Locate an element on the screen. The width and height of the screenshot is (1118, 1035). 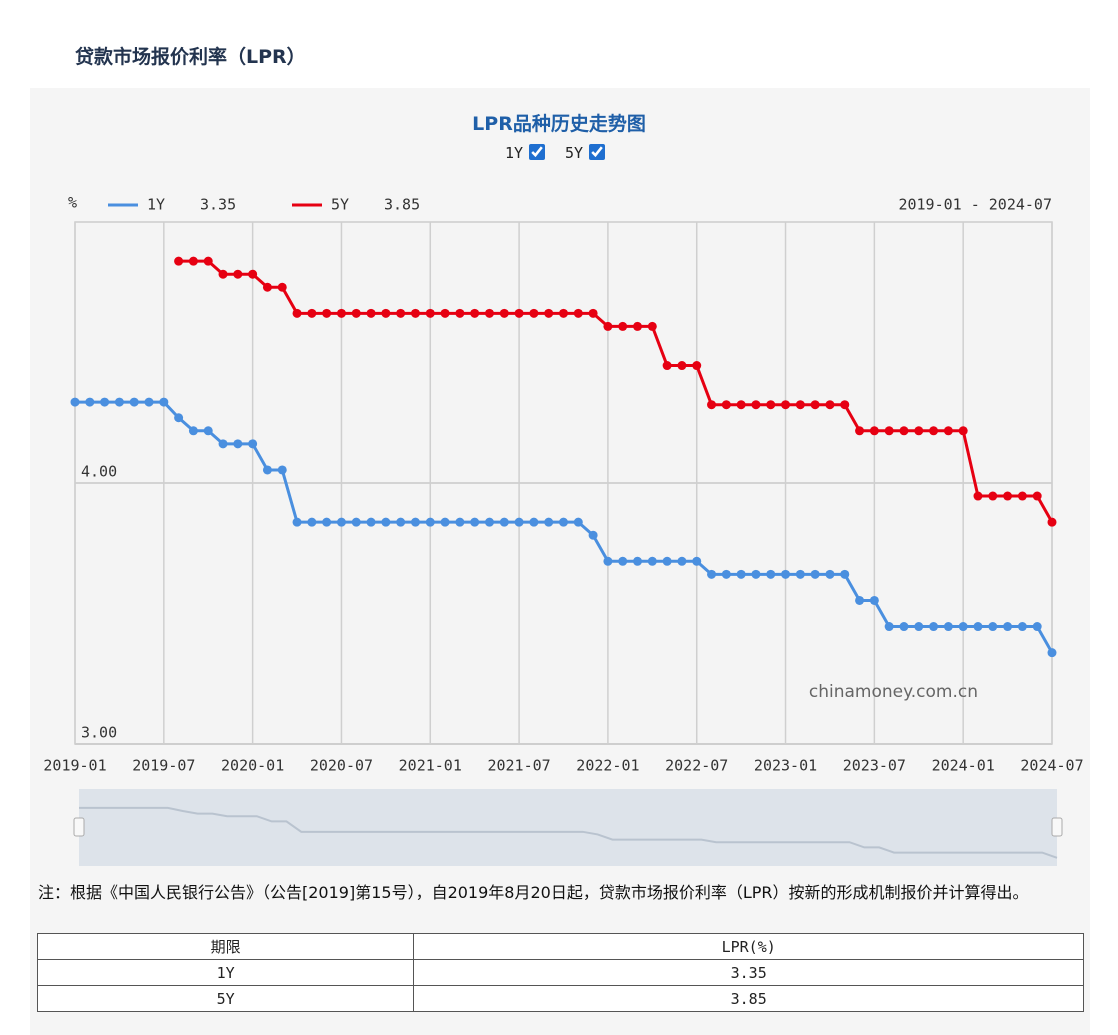
y-unit: % is located at coordinates (72, 203).